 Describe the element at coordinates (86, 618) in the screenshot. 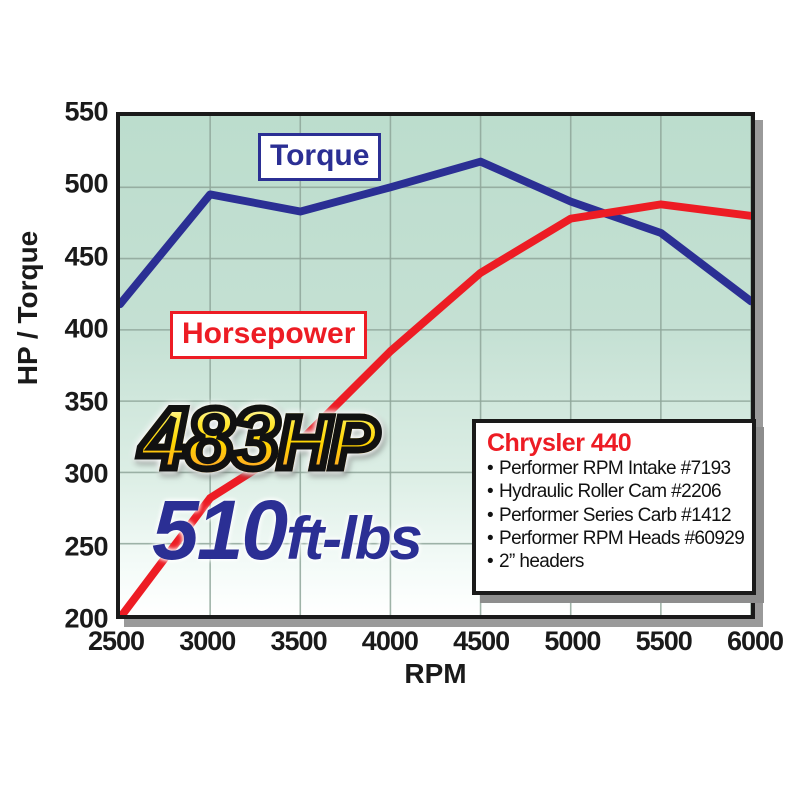

I see `y-axis-tick: 200` at that location.